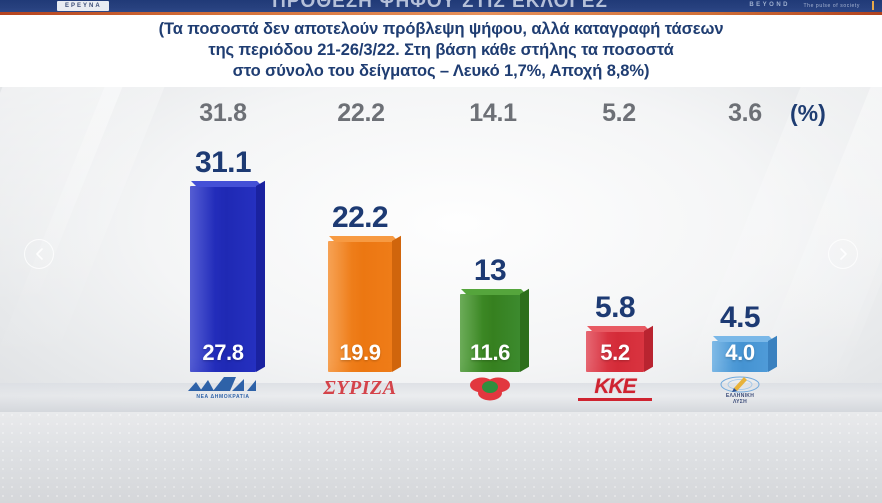 This screenshot has height=503, width=882. Describe the element at coordinates (222, 384) in the screenshot. I see `nd-emblem-icon` at that location.